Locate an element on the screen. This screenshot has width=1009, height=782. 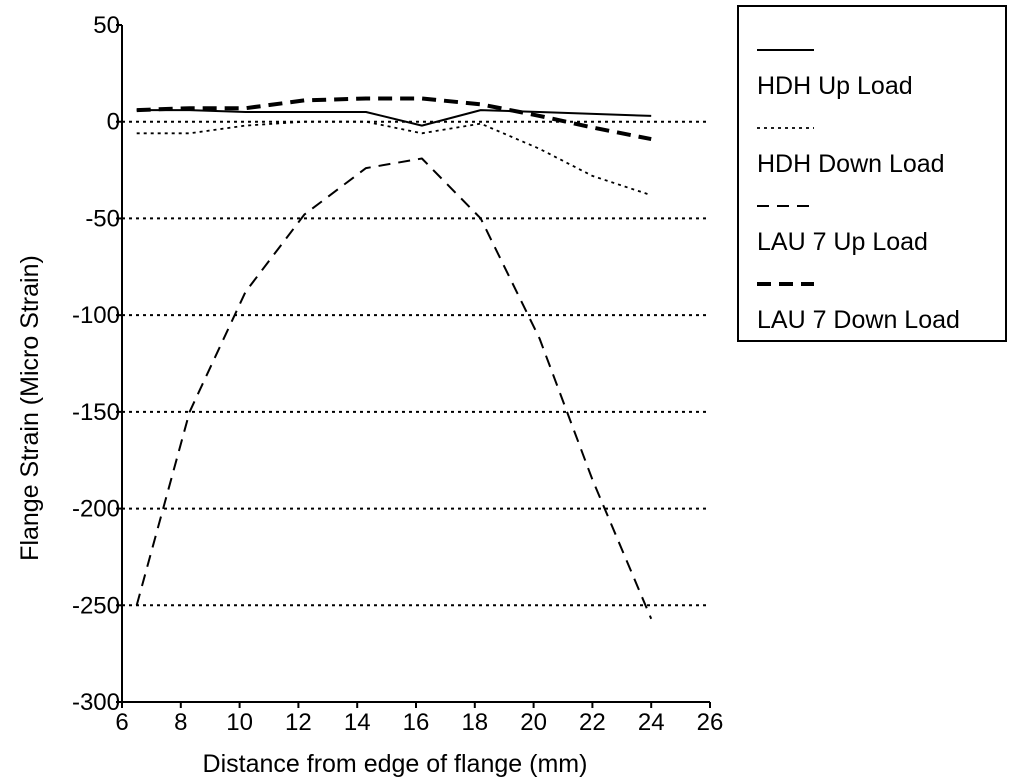
x-tick-label-6: 18 is located at coordinates (474, 722).